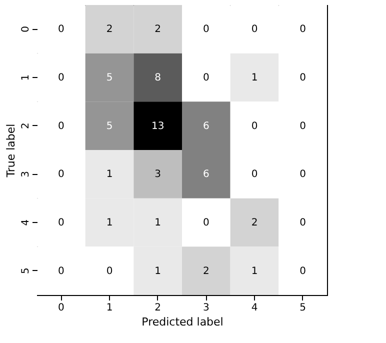 The image size is (386, 343). What do you see at coordinates (26, 174) in the screenshot?
I see `y-tick-label: 3` at bounding box center [26, 174].